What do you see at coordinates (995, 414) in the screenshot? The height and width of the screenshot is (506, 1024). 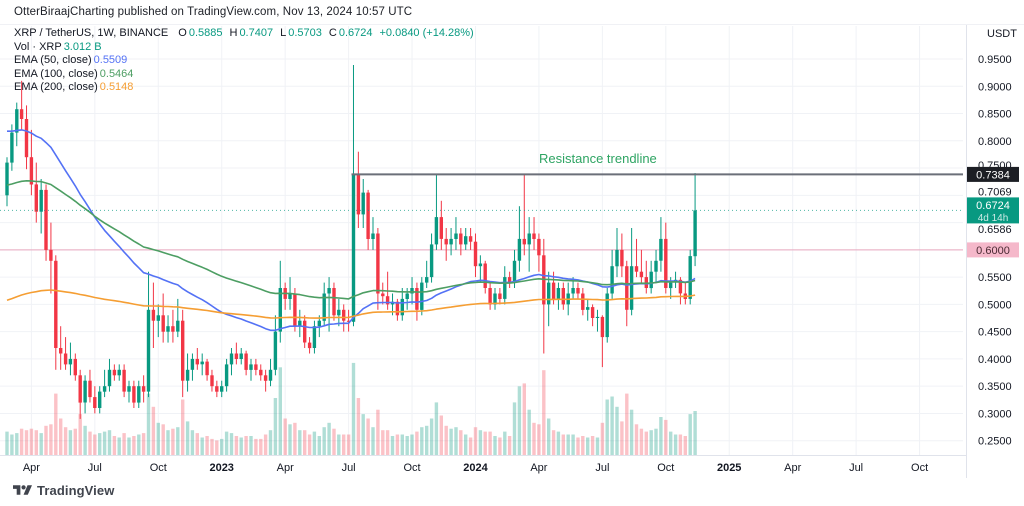 I see `price-tick-label: 0.3000` at bounding box center [995, 414].